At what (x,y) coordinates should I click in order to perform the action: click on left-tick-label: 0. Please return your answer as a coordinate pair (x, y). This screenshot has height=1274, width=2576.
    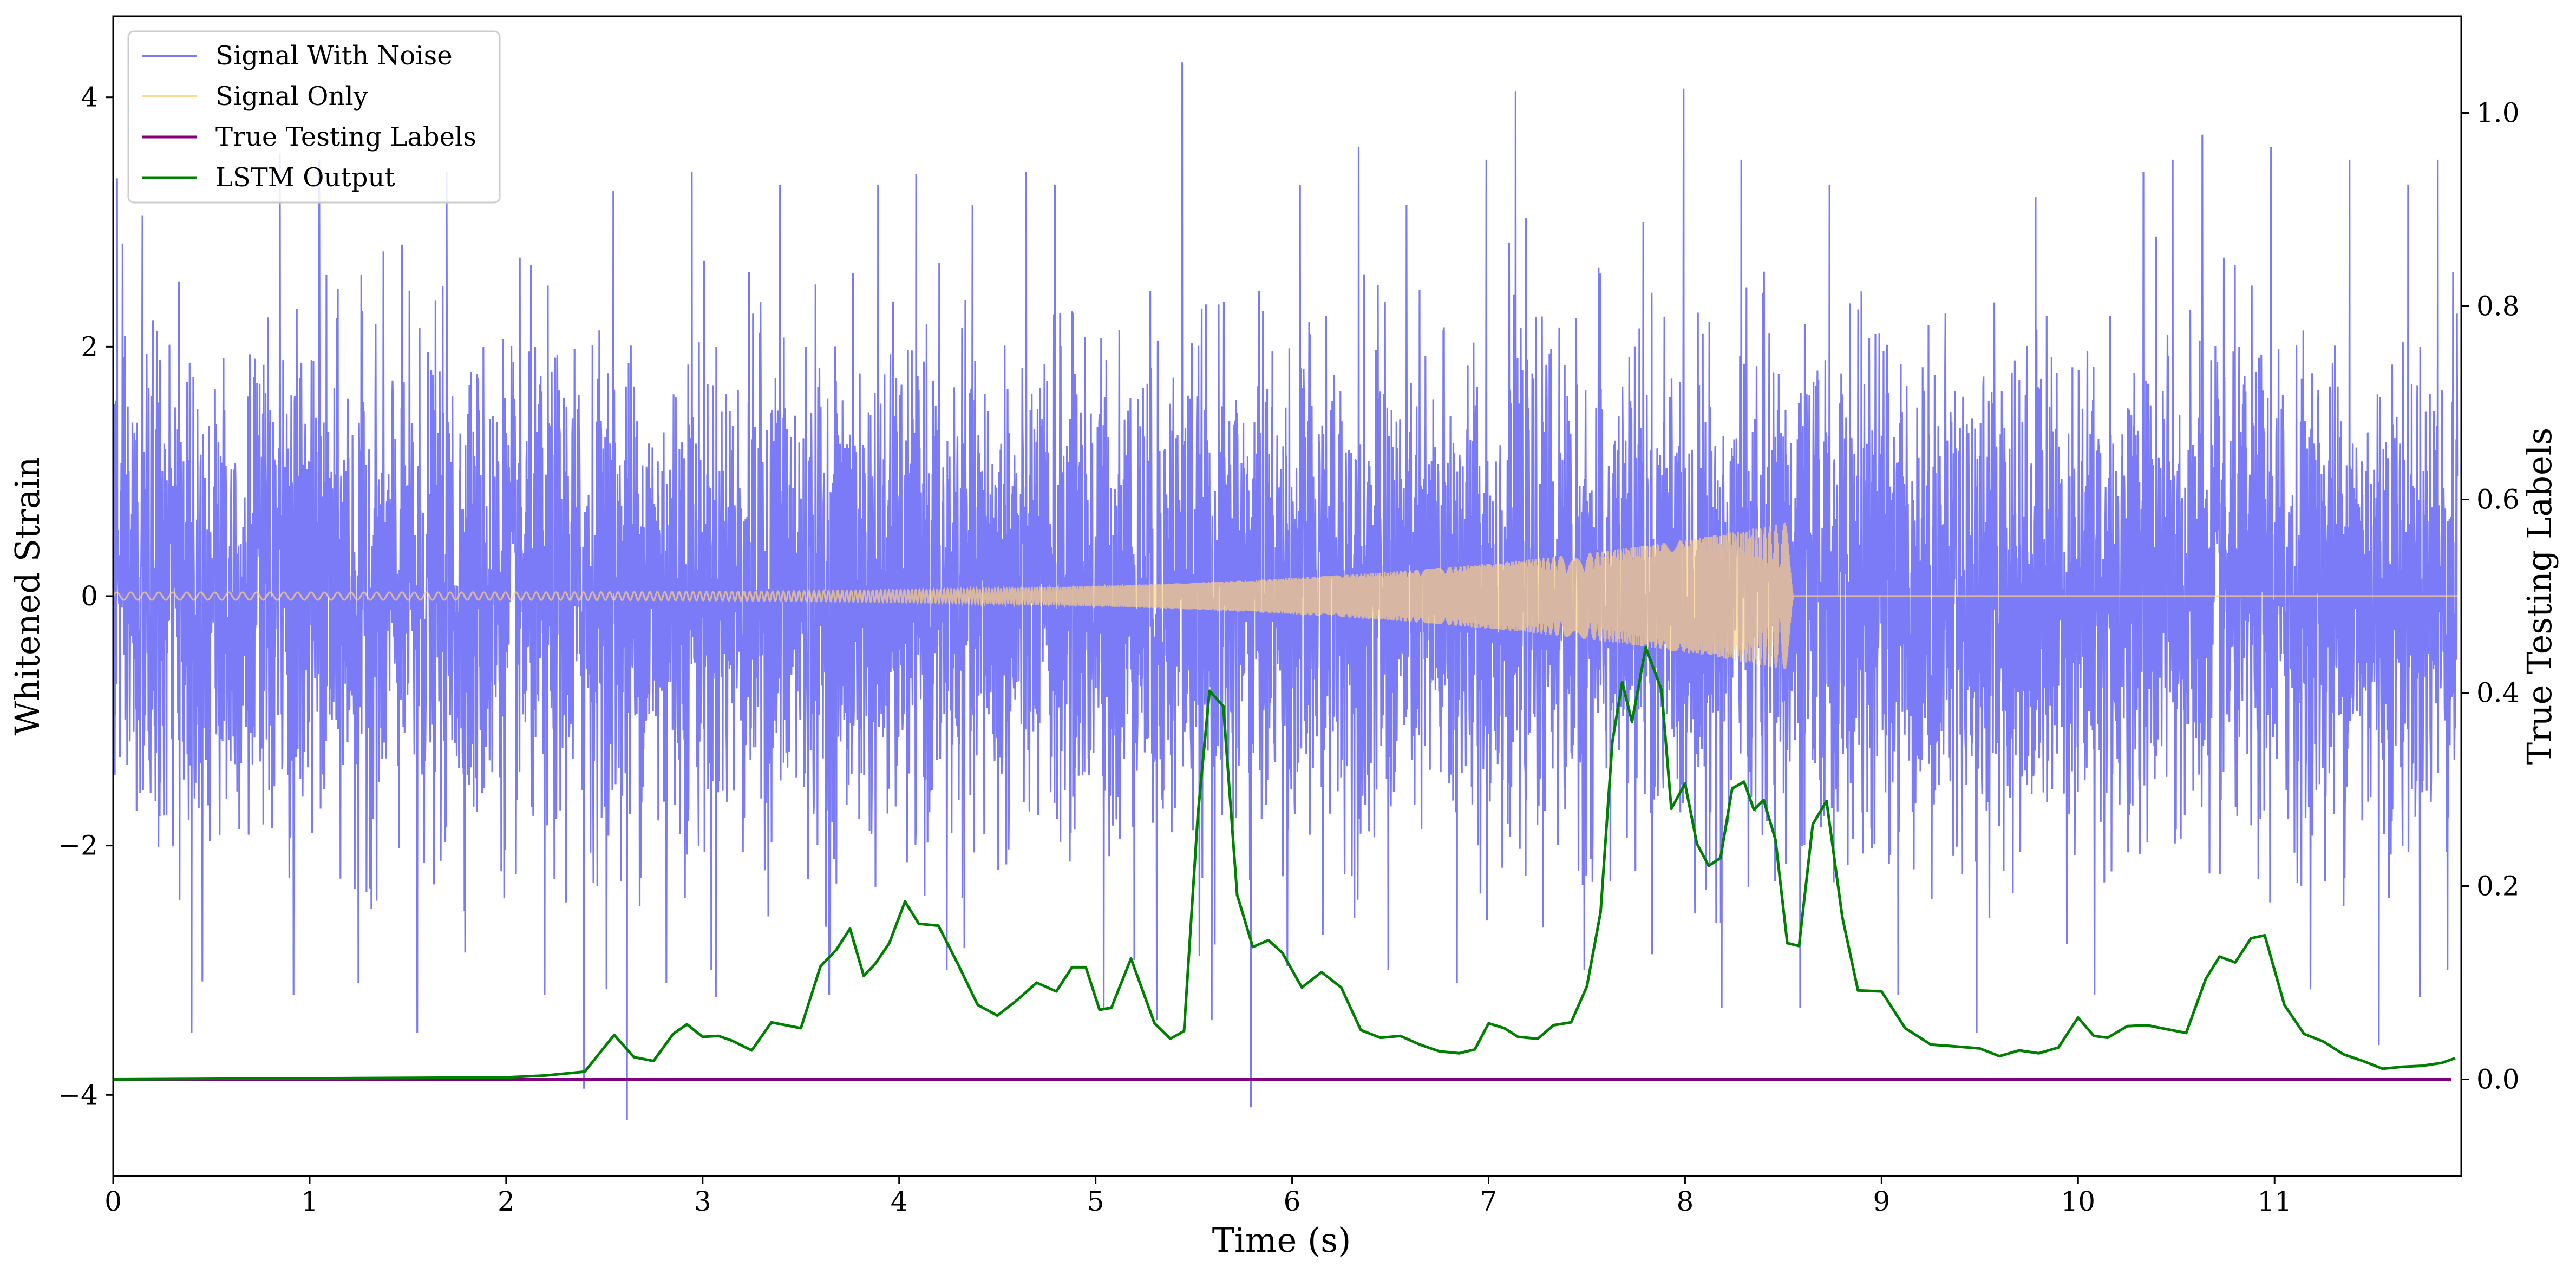
    Looking at the image, I should click on (90, 596).